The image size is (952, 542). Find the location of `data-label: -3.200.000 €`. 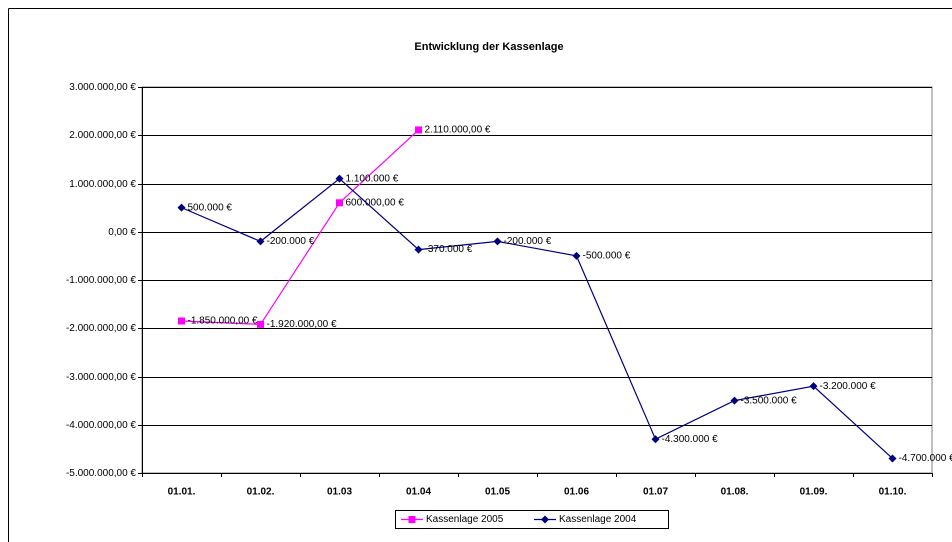

data-label: -3.200.000 € is located at coordinates (848, 386).